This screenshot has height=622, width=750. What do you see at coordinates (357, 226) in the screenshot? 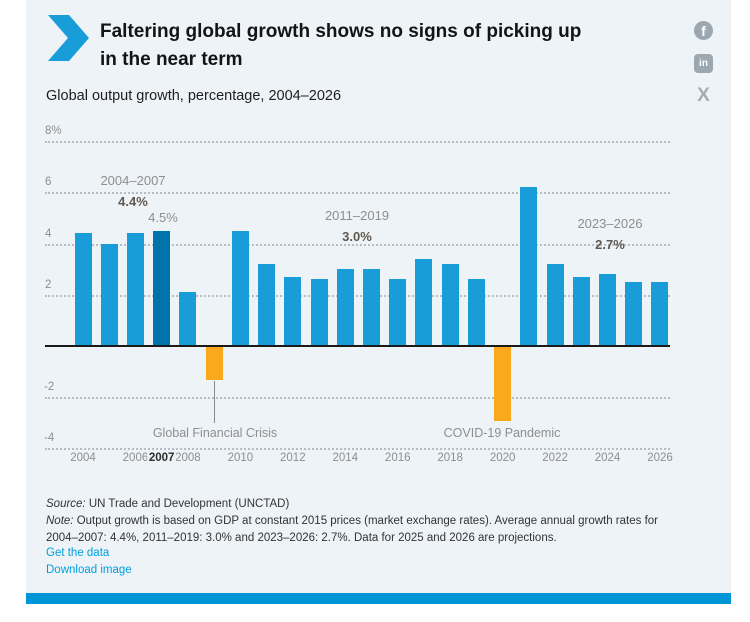
I see `annotation-period-2: 2011–2019 3.0%` at bounding box center [357, 226].